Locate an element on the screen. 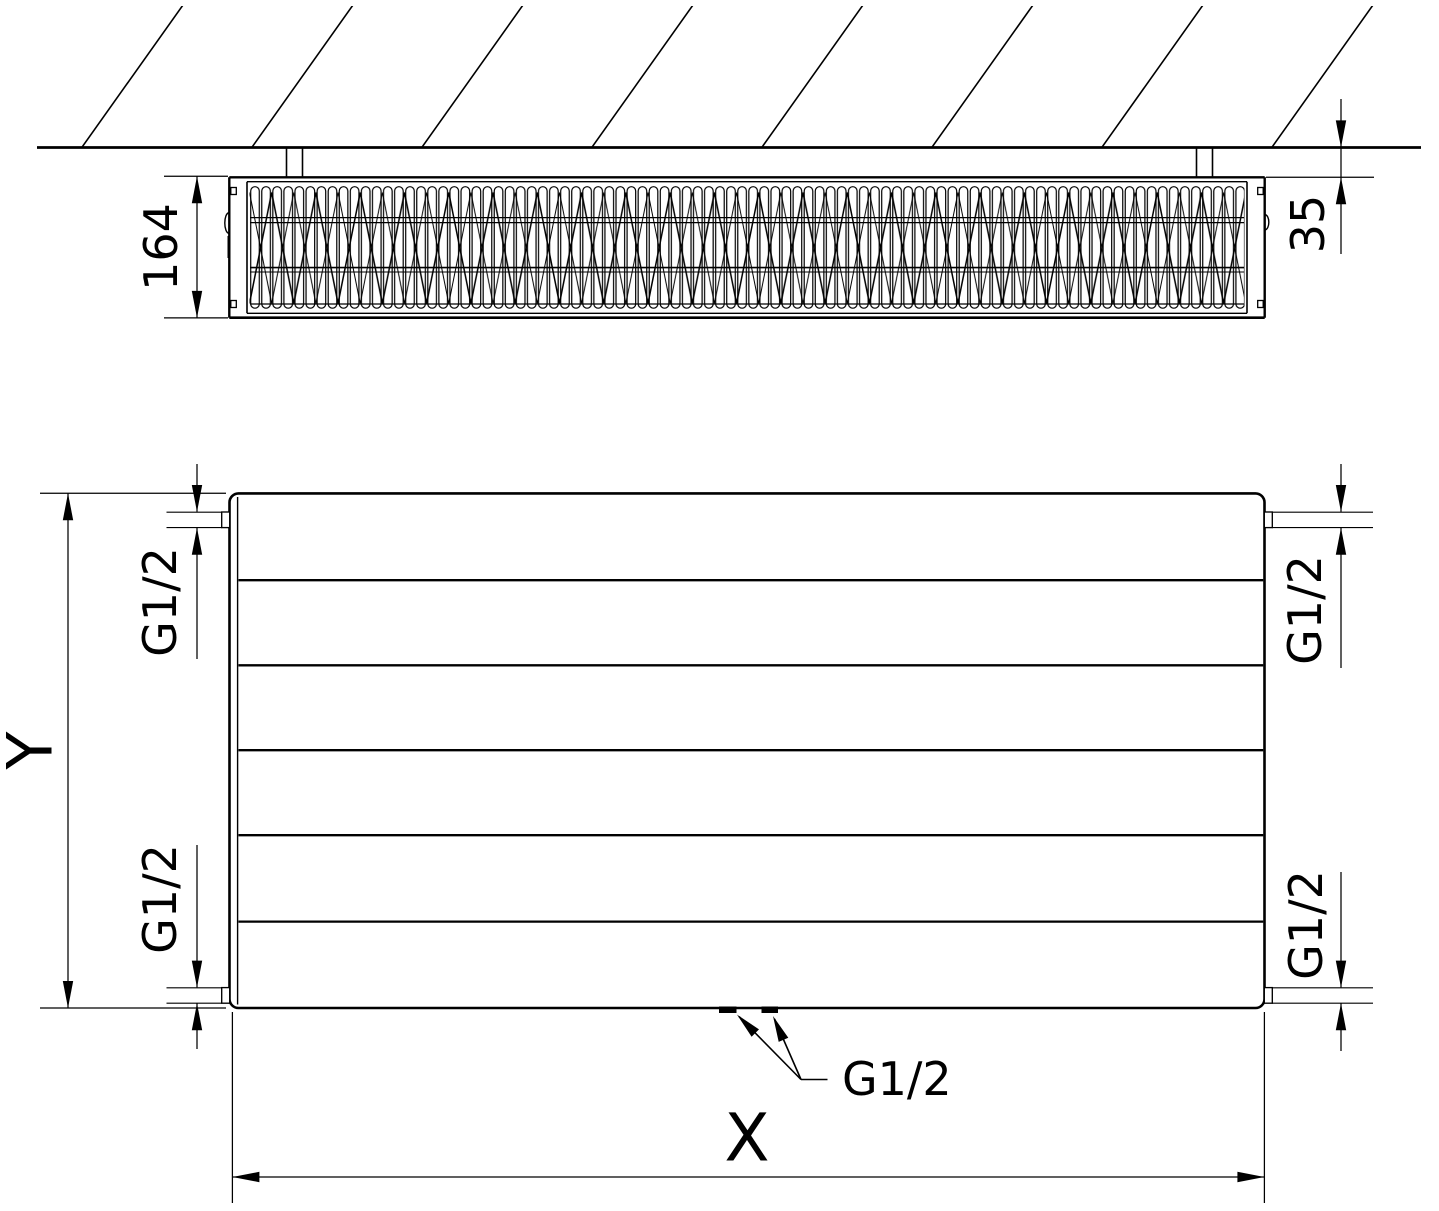 The height and width of the screenshot is (1211, 1439). radiator-top-body is located at coordinates (747, 248).